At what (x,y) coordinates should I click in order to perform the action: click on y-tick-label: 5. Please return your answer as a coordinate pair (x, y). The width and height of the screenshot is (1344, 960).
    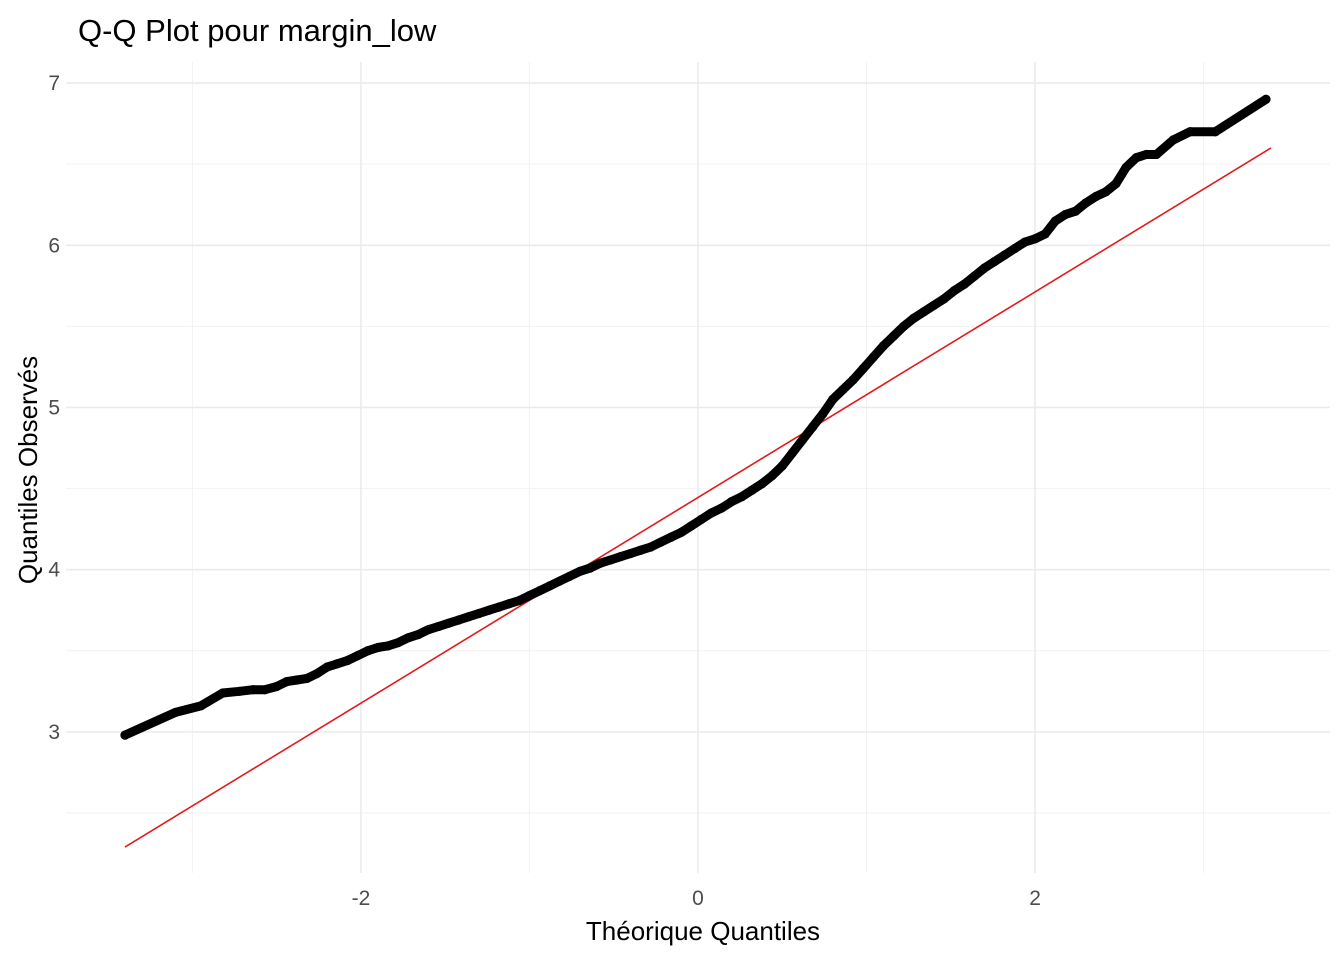
    Looking at the image, I should click on (54, 407).